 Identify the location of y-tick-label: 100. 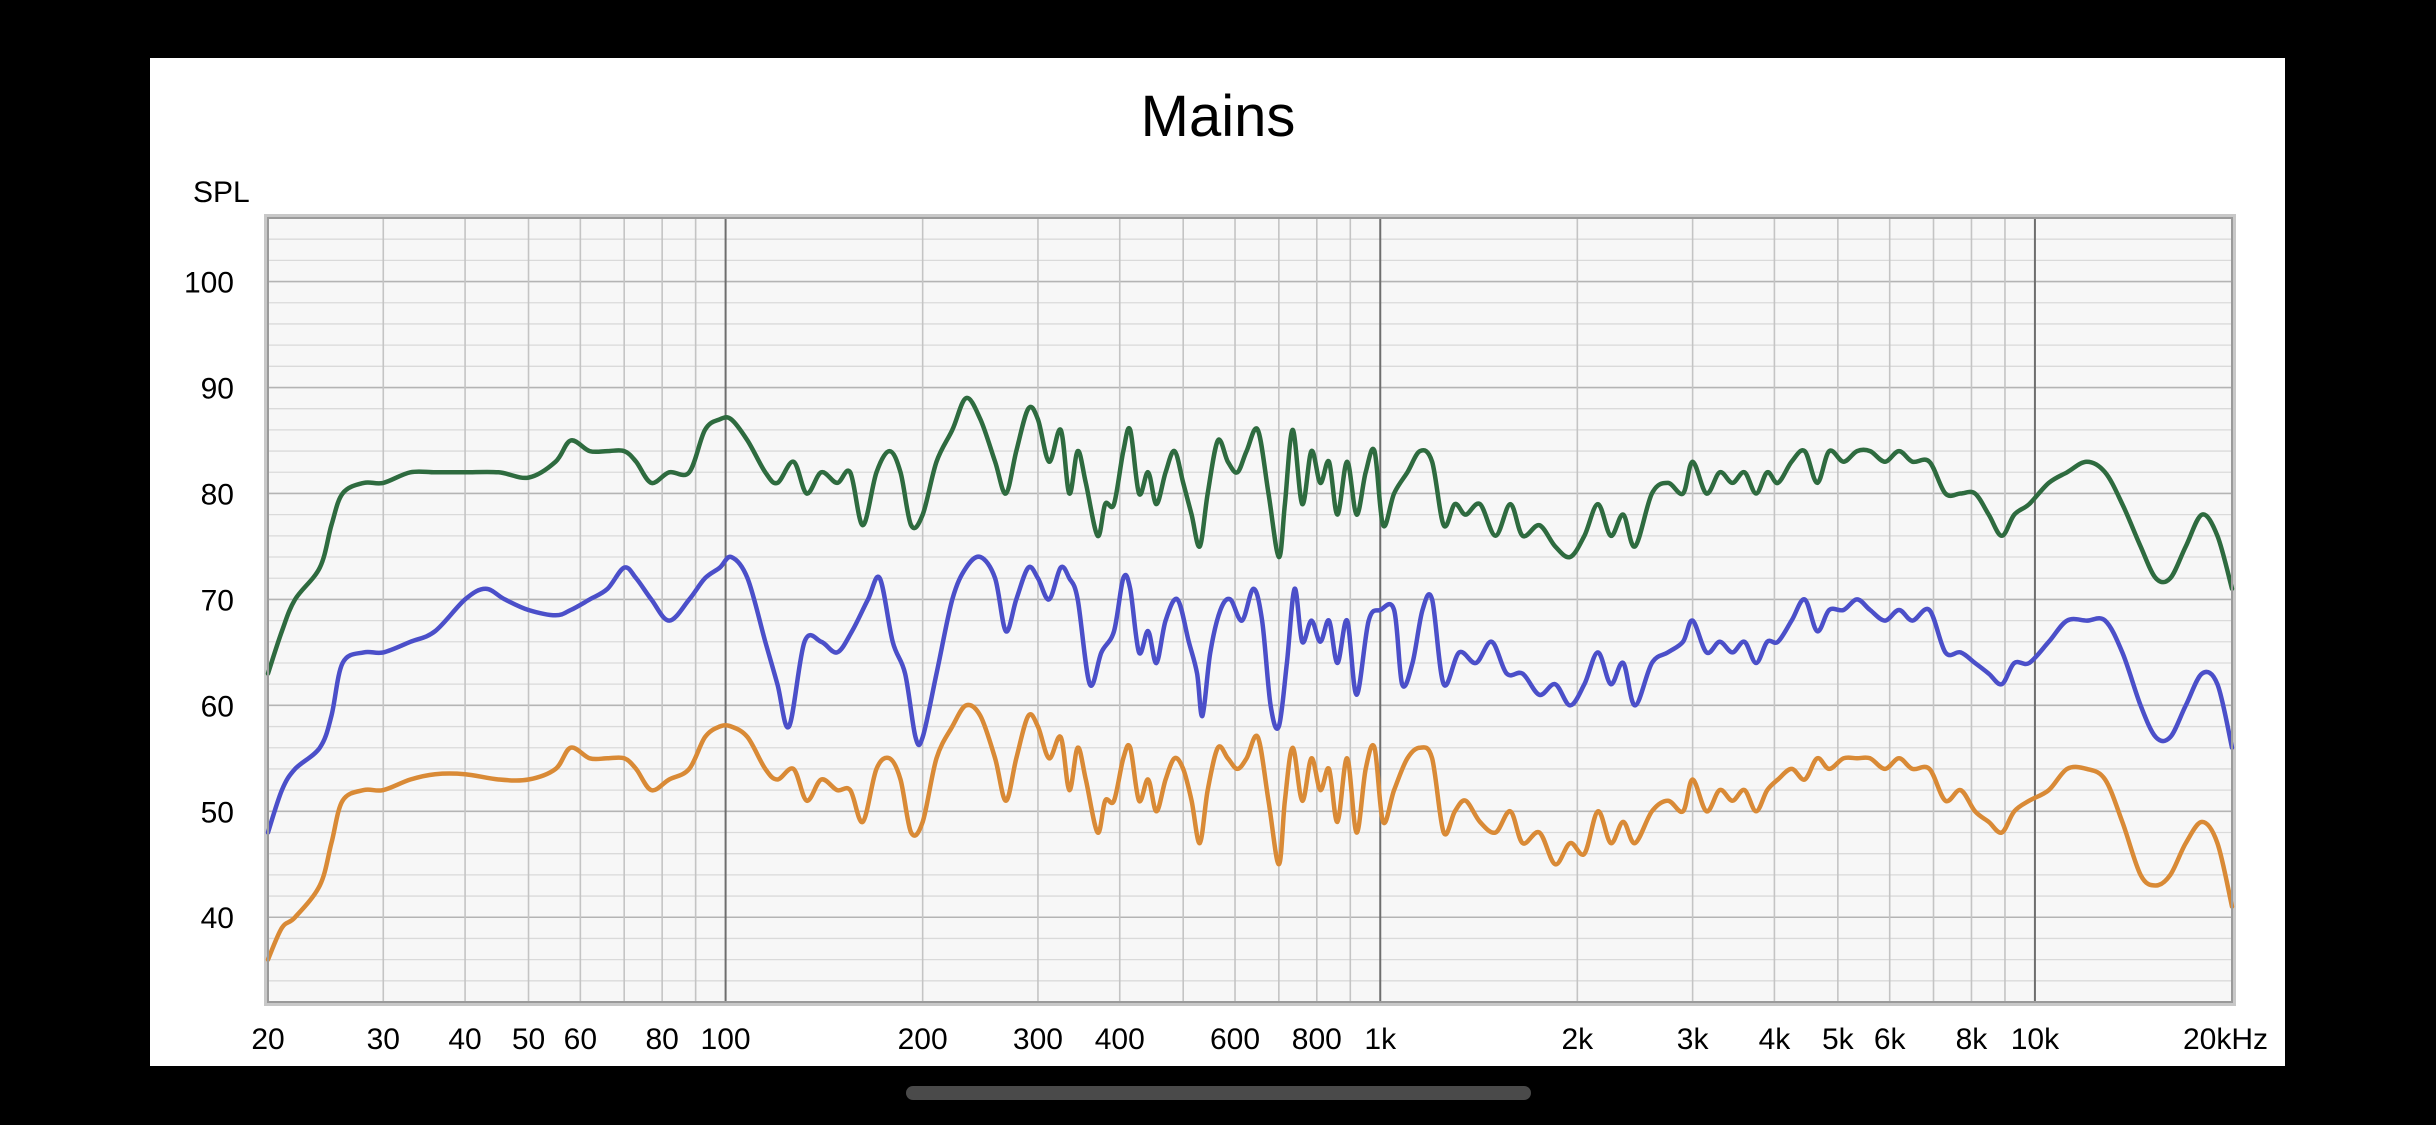
(209, 283).